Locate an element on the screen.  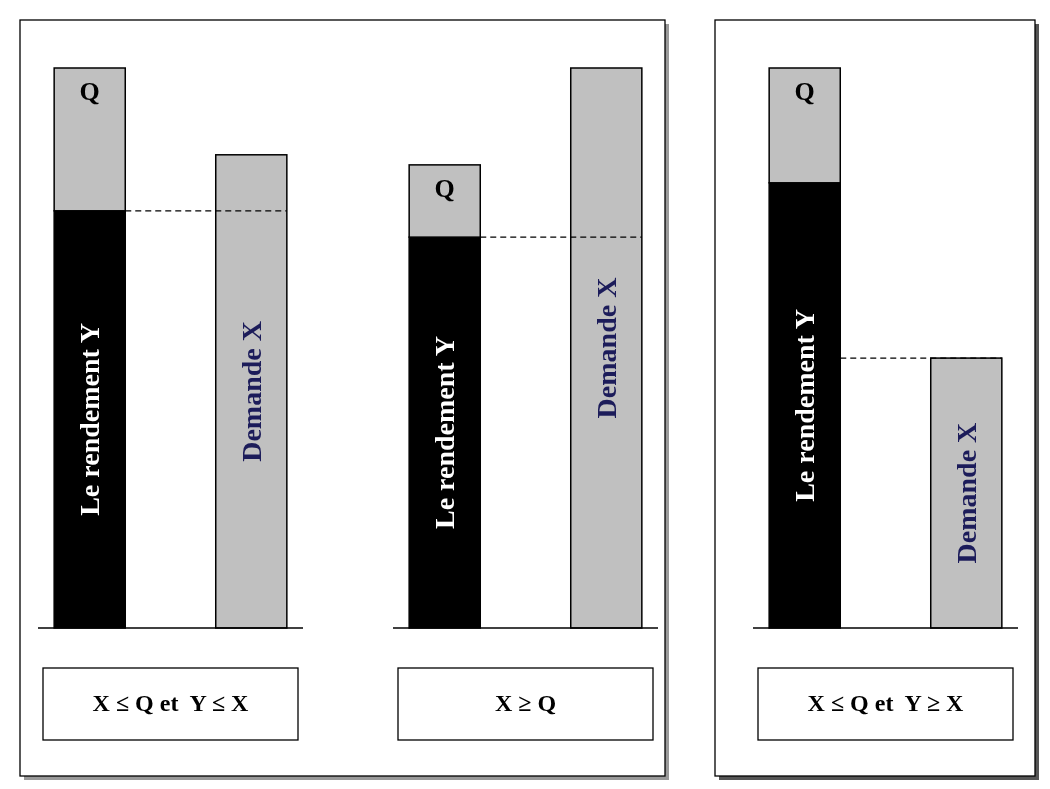
text: X ≥ Q is located at coordinates (525, 703).